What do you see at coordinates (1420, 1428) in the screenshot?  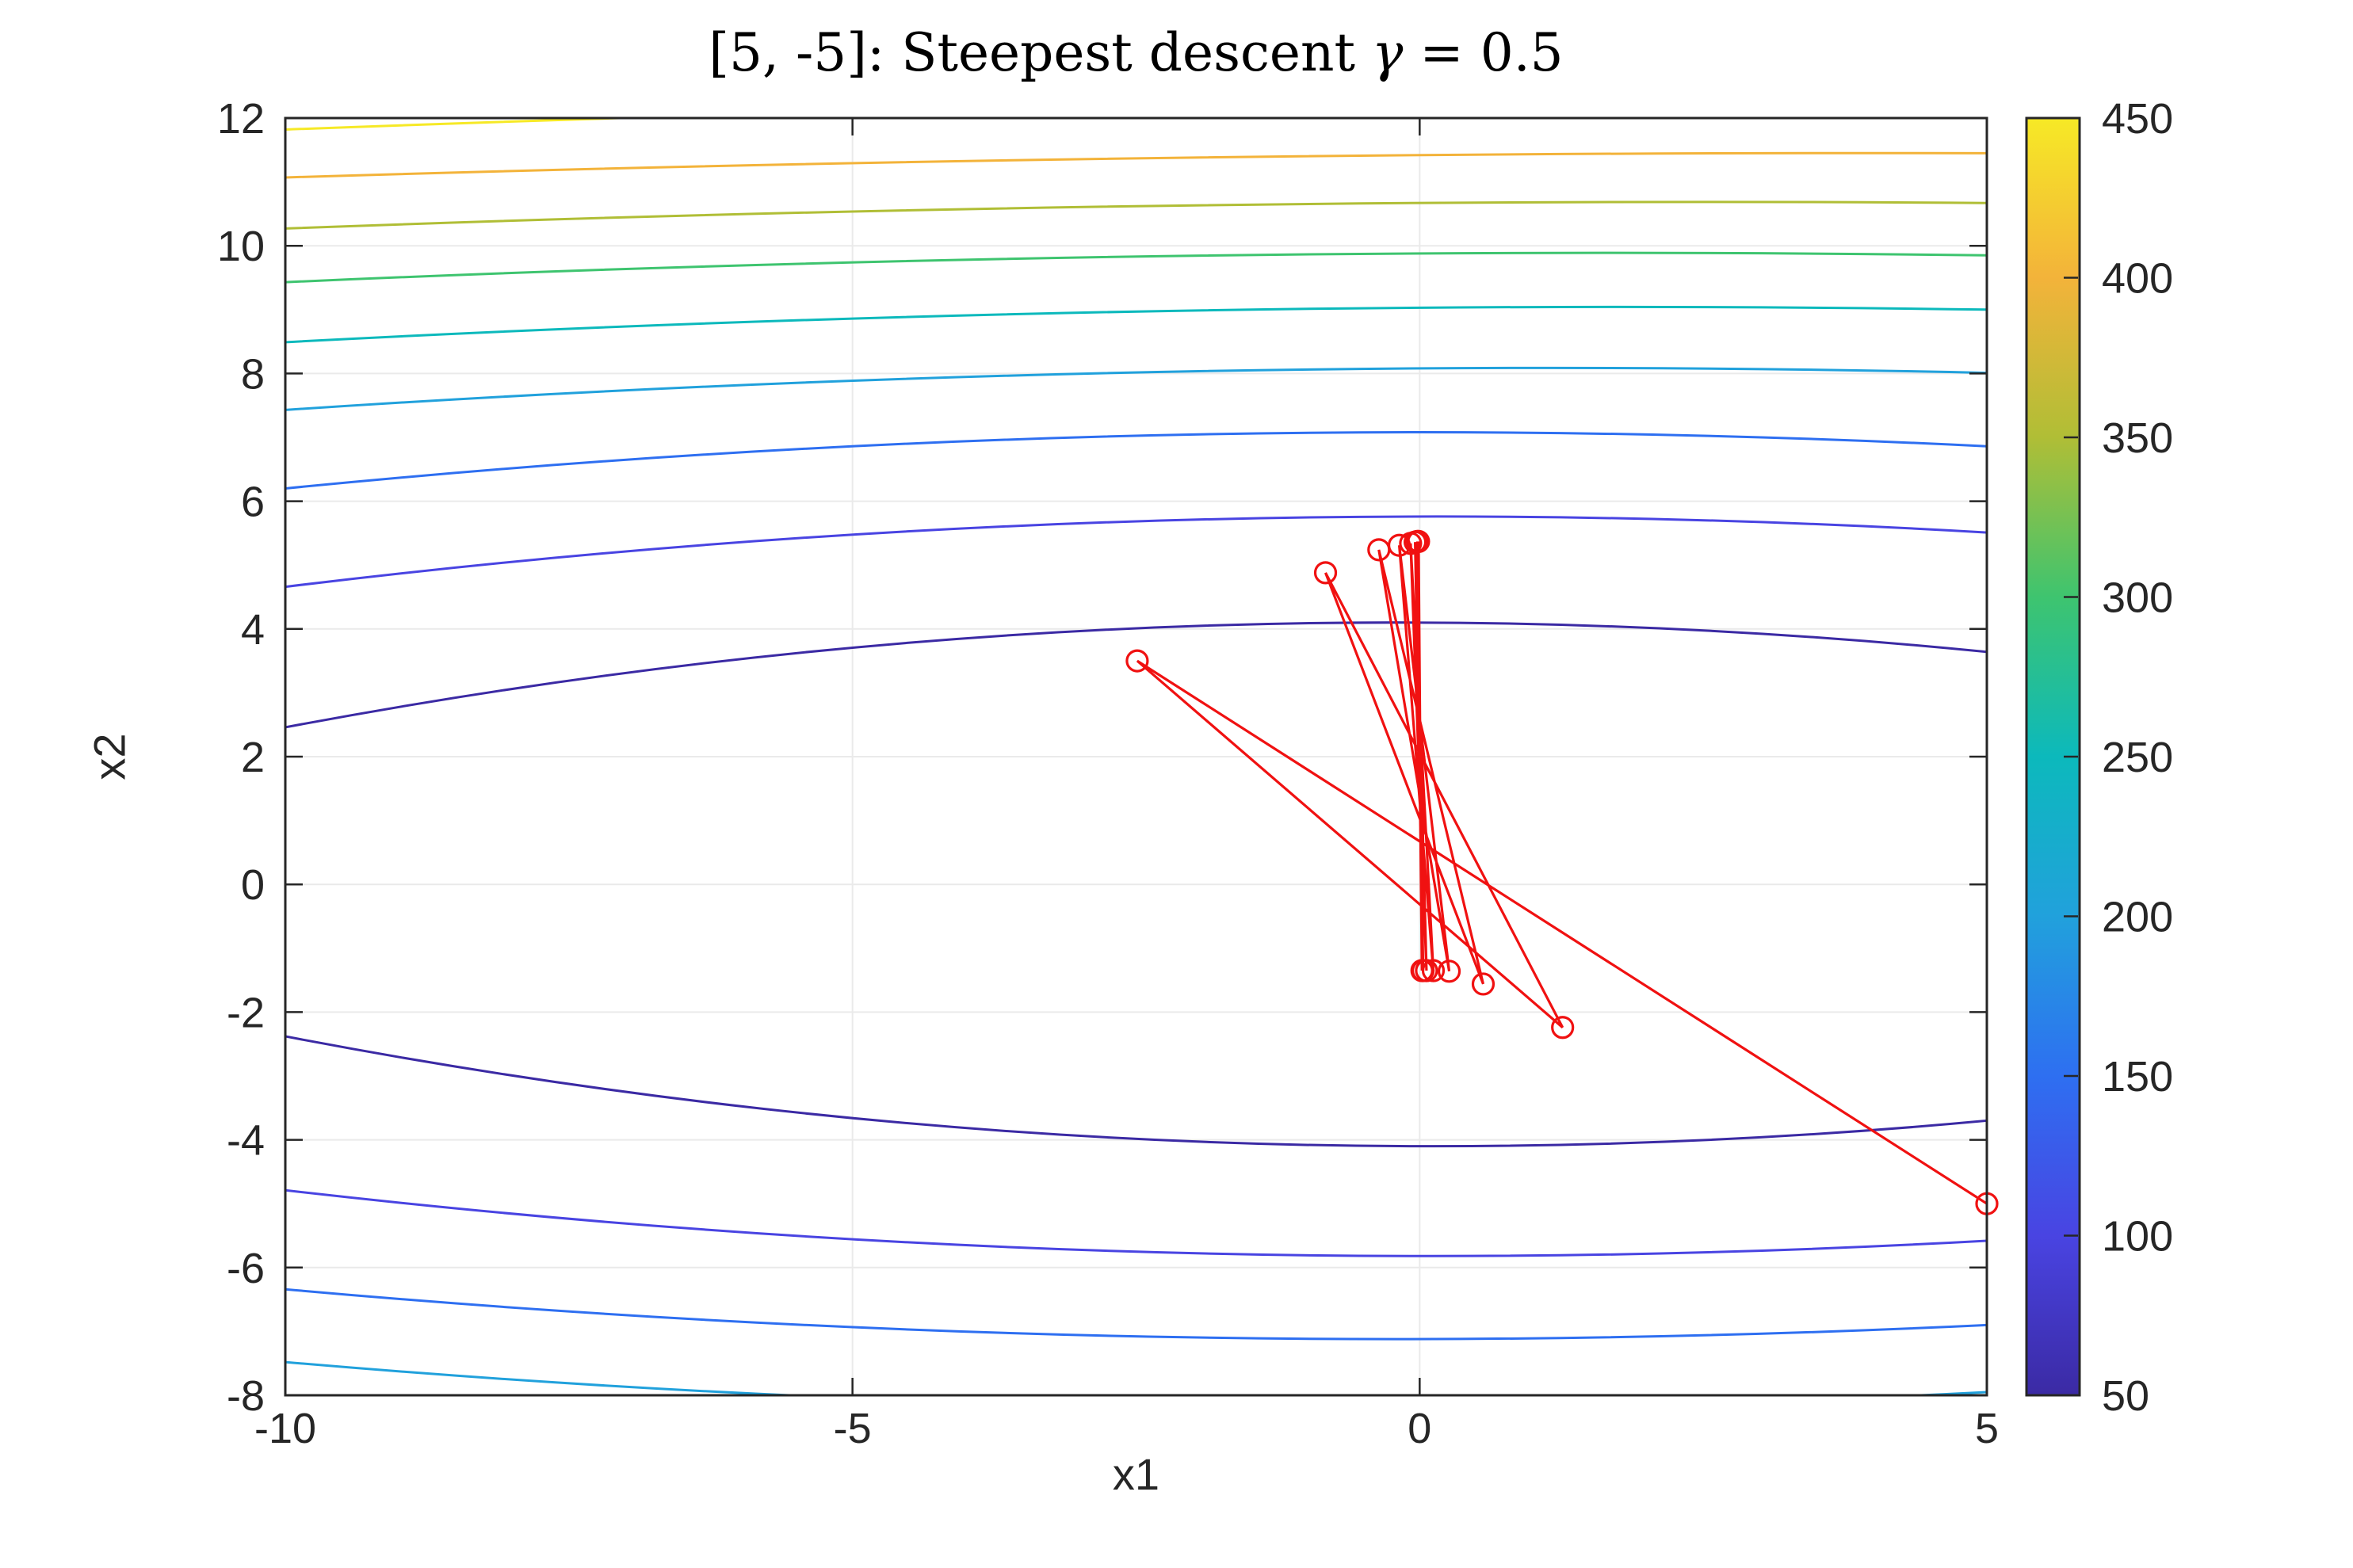 I see `x-tick-label-0: 0` at bounding box center [1420, 1428].